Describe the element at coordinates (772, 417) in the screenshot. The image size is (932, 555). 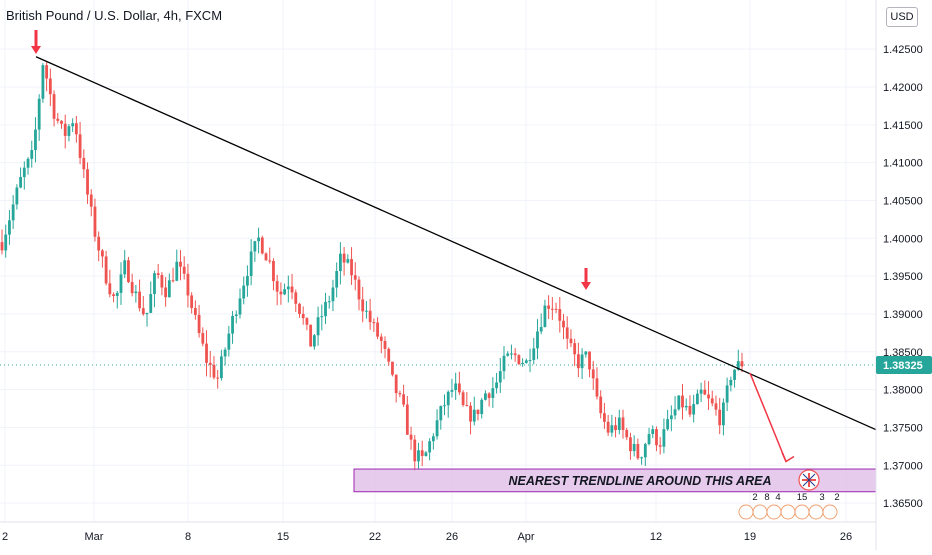
I see `projection-arrow` at that location.